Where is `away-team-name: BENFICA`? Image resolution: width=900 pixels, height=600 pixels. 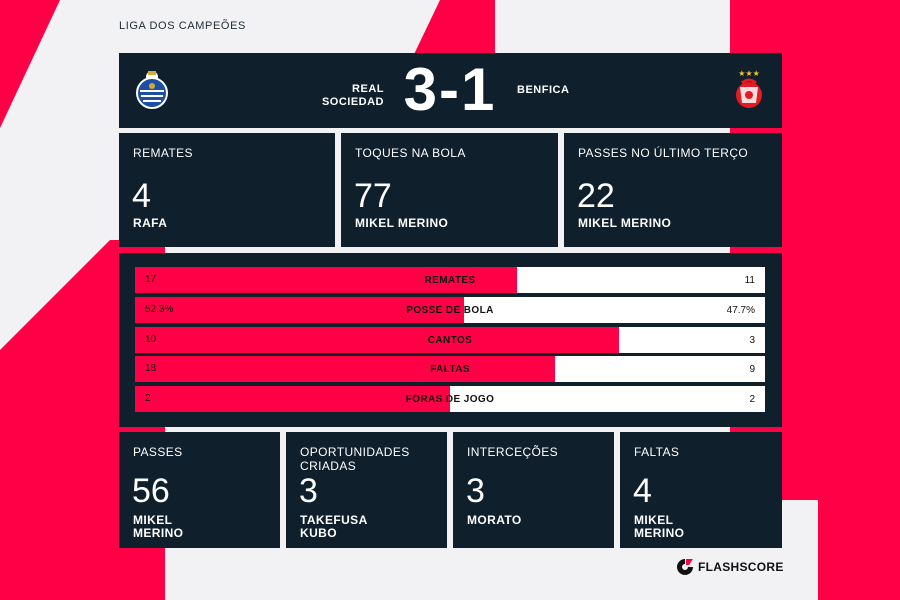 away-team-name: BENFICA is located at coordinates (543, 90).